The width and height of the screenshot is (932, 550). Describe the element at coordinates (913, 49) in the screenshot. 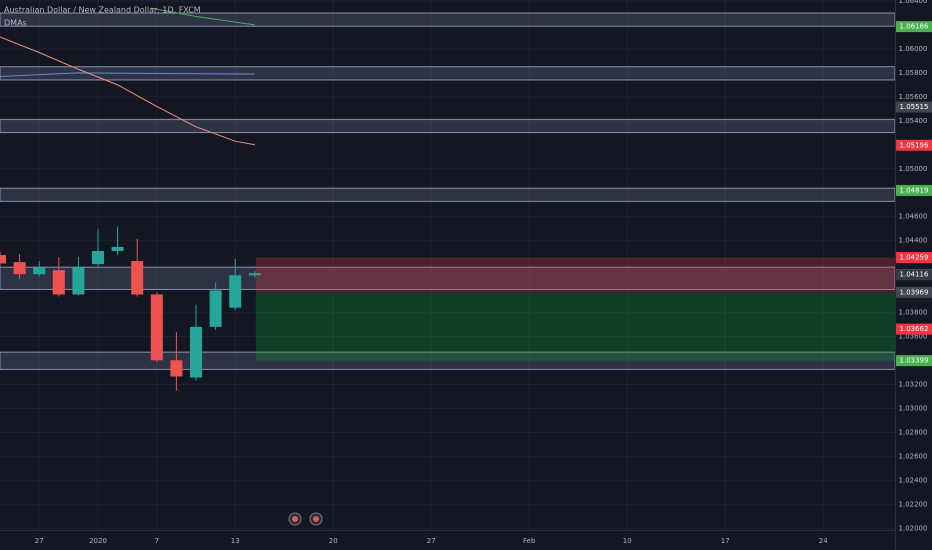

I see `y-tick-label: 1.06000` at that location.